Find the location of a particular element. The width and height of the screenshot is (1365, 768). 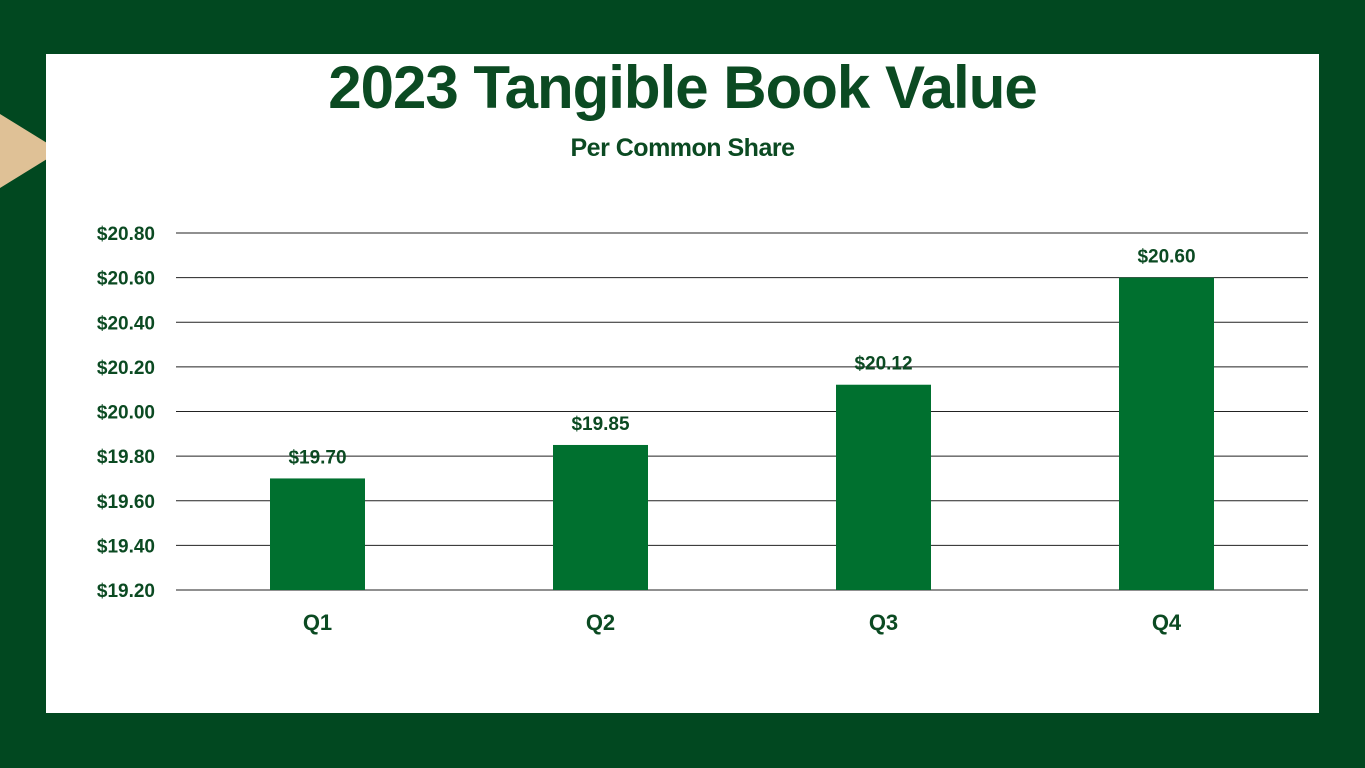

x-tick-label: Q1 is located at coordinates (317, 622).